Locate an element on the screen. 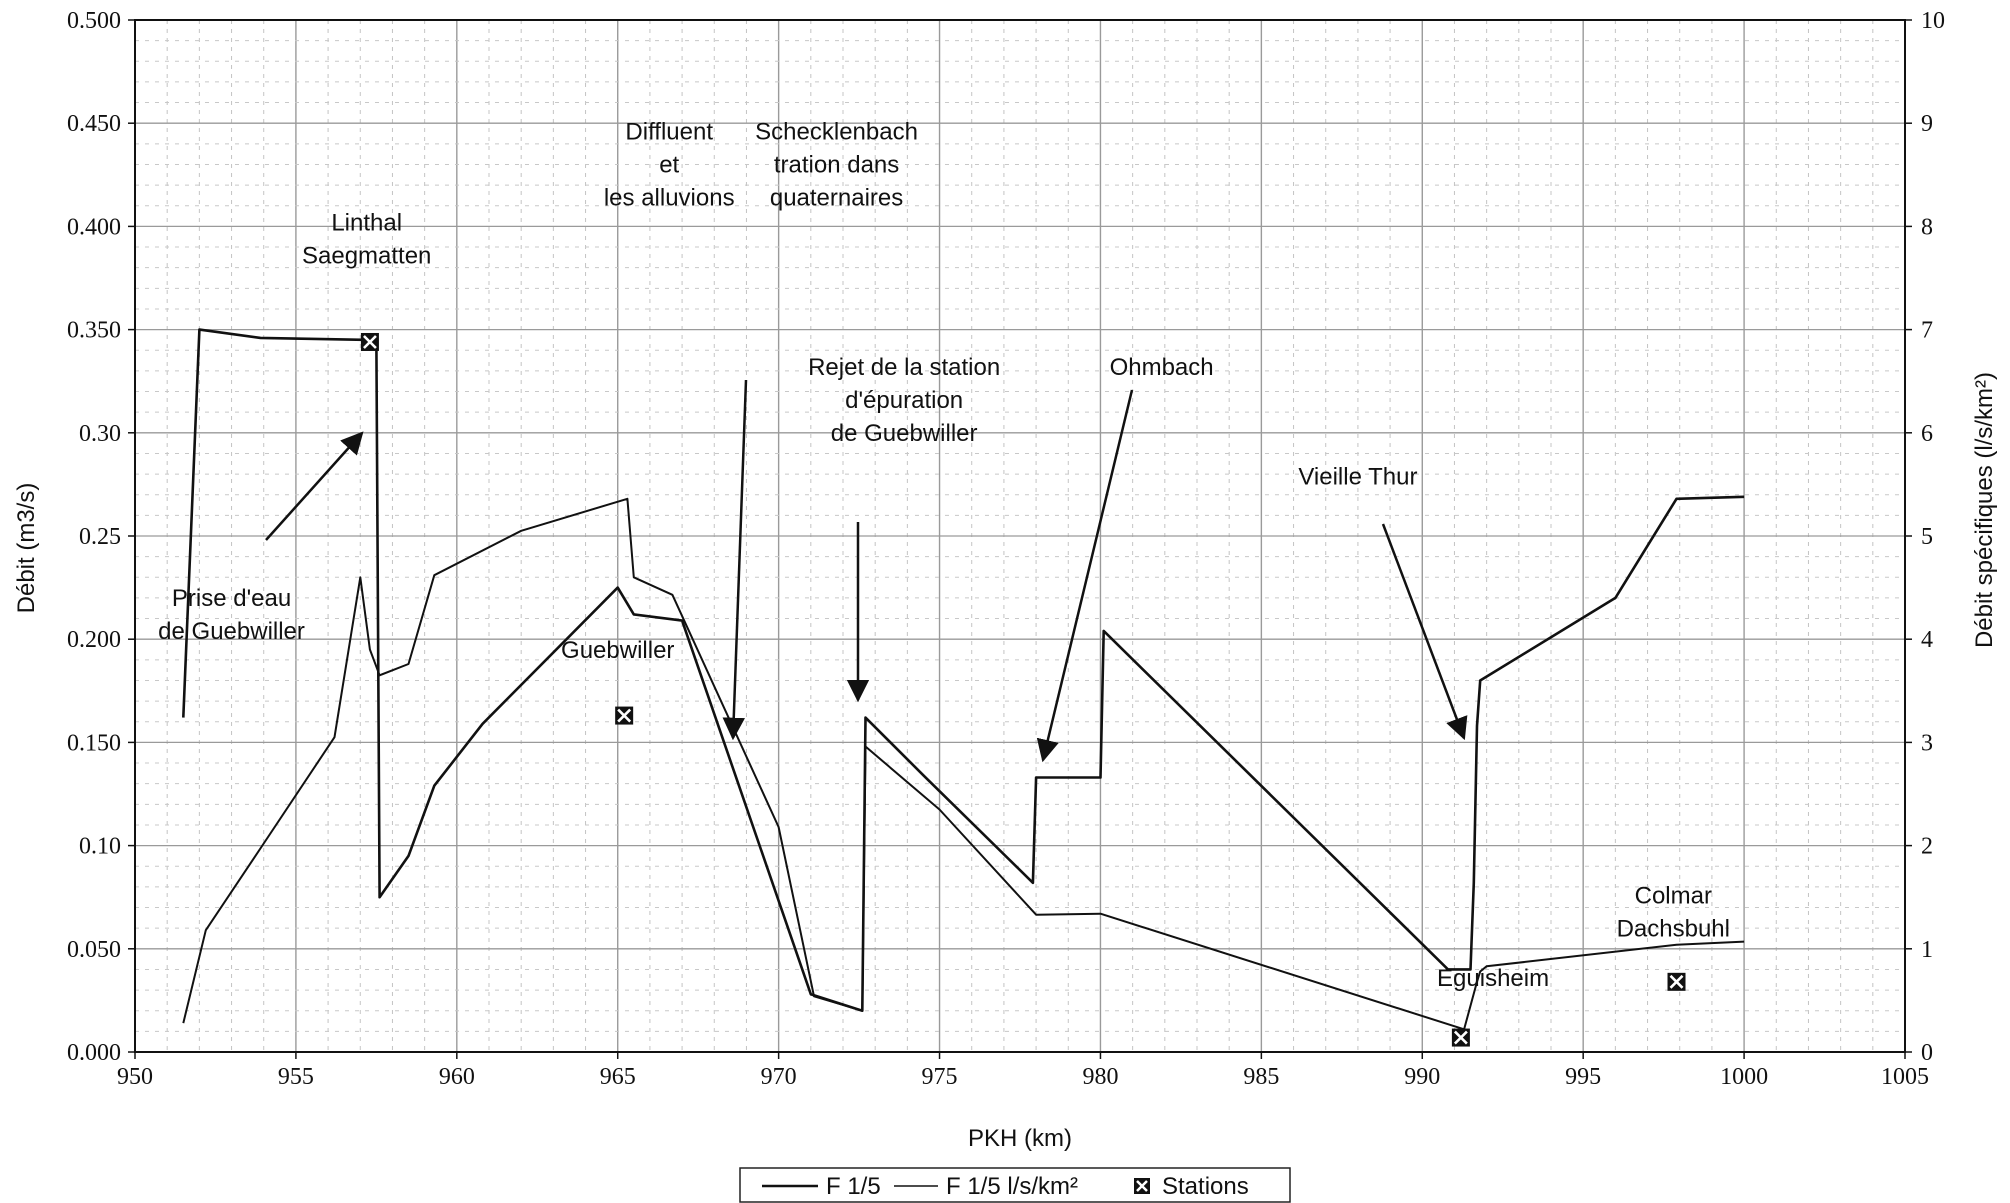  legend-label-stations: Stations is located at coordinates (1205, 1186).